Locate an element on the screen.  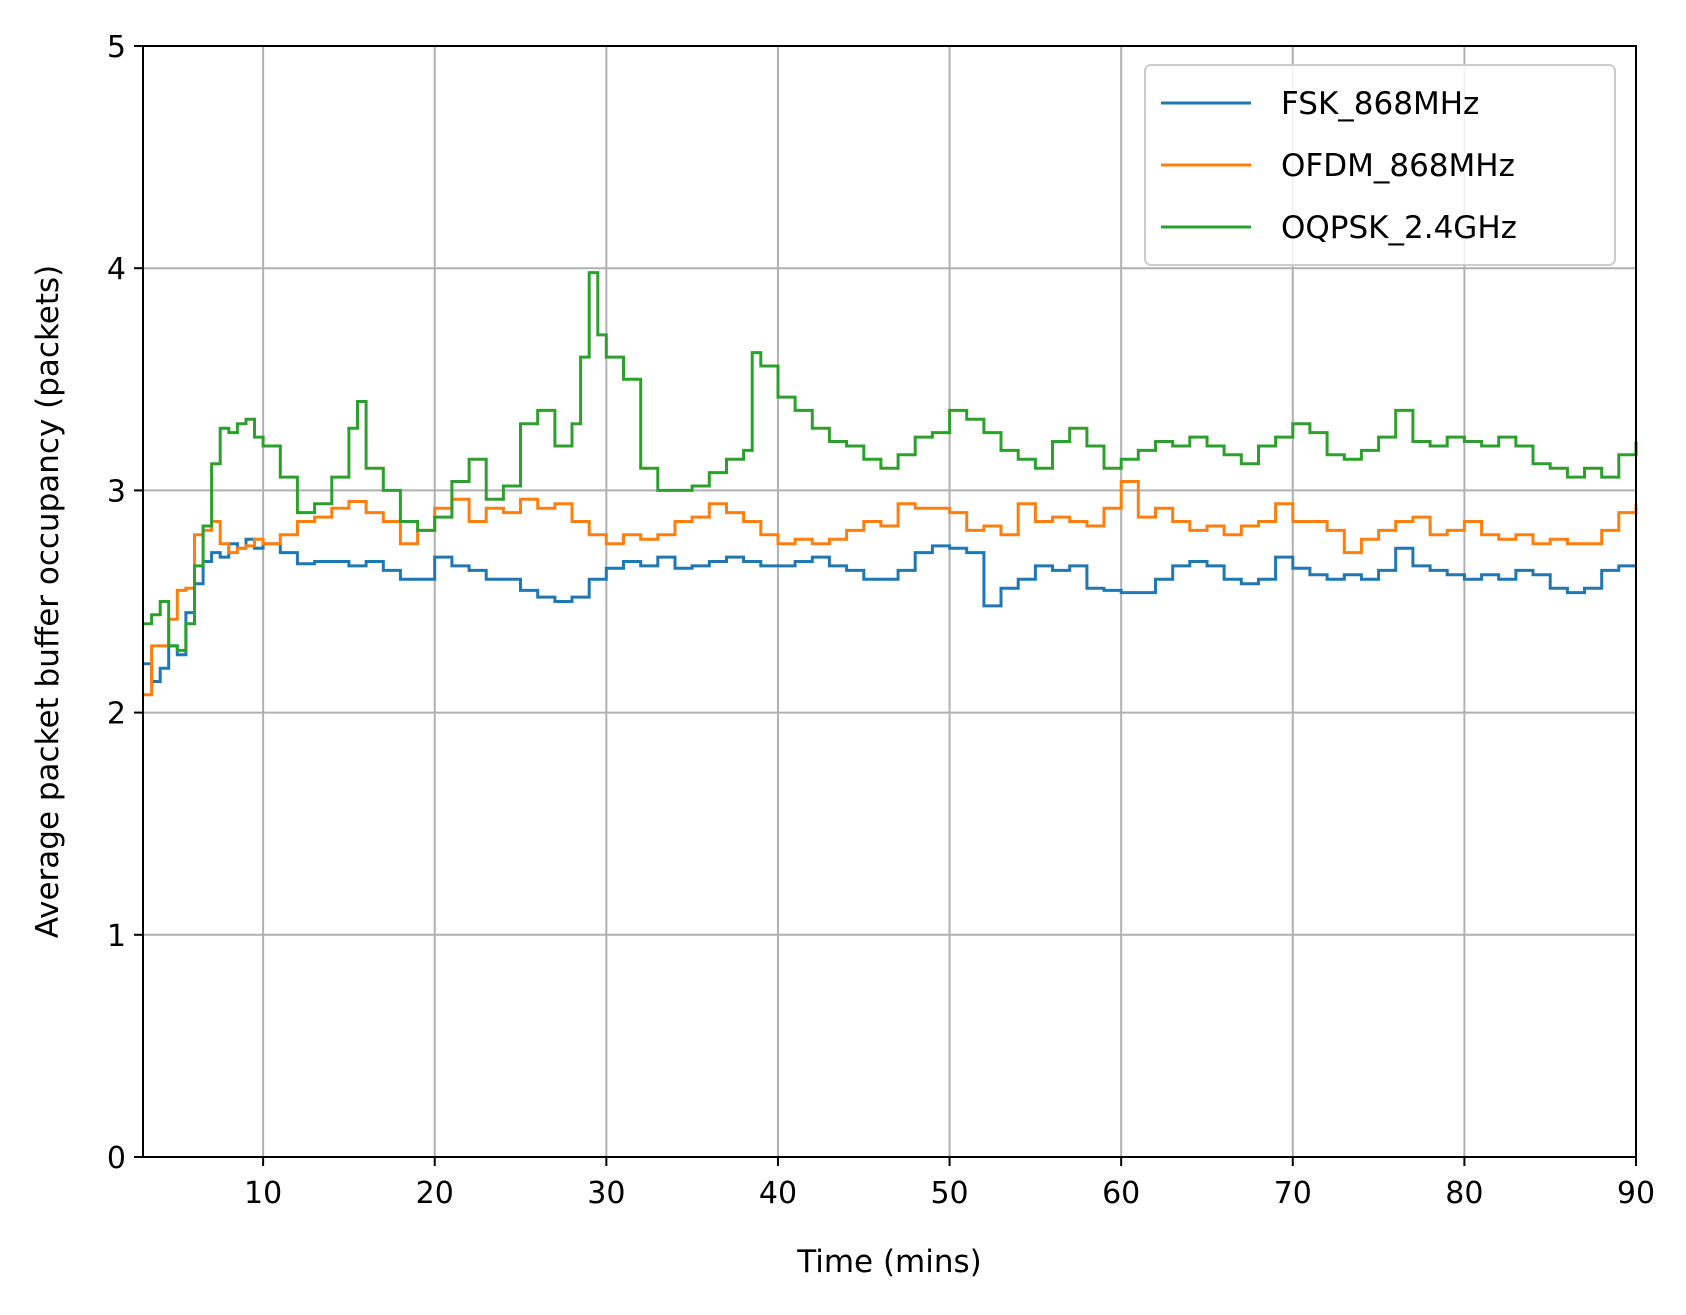
legend-label-2: OQPSK_2.4GHz is located at coordinates (1399, 228).